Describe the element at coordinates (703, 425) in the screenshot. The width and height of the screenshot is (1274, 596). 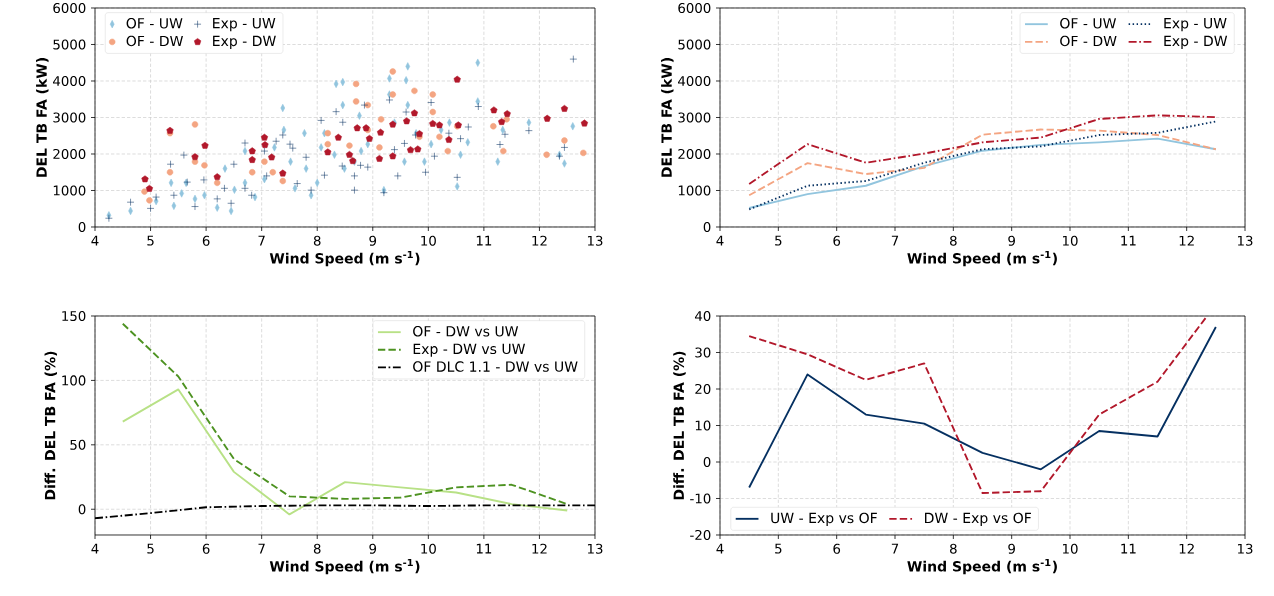
I see `y-tick-label: 10` at that location.